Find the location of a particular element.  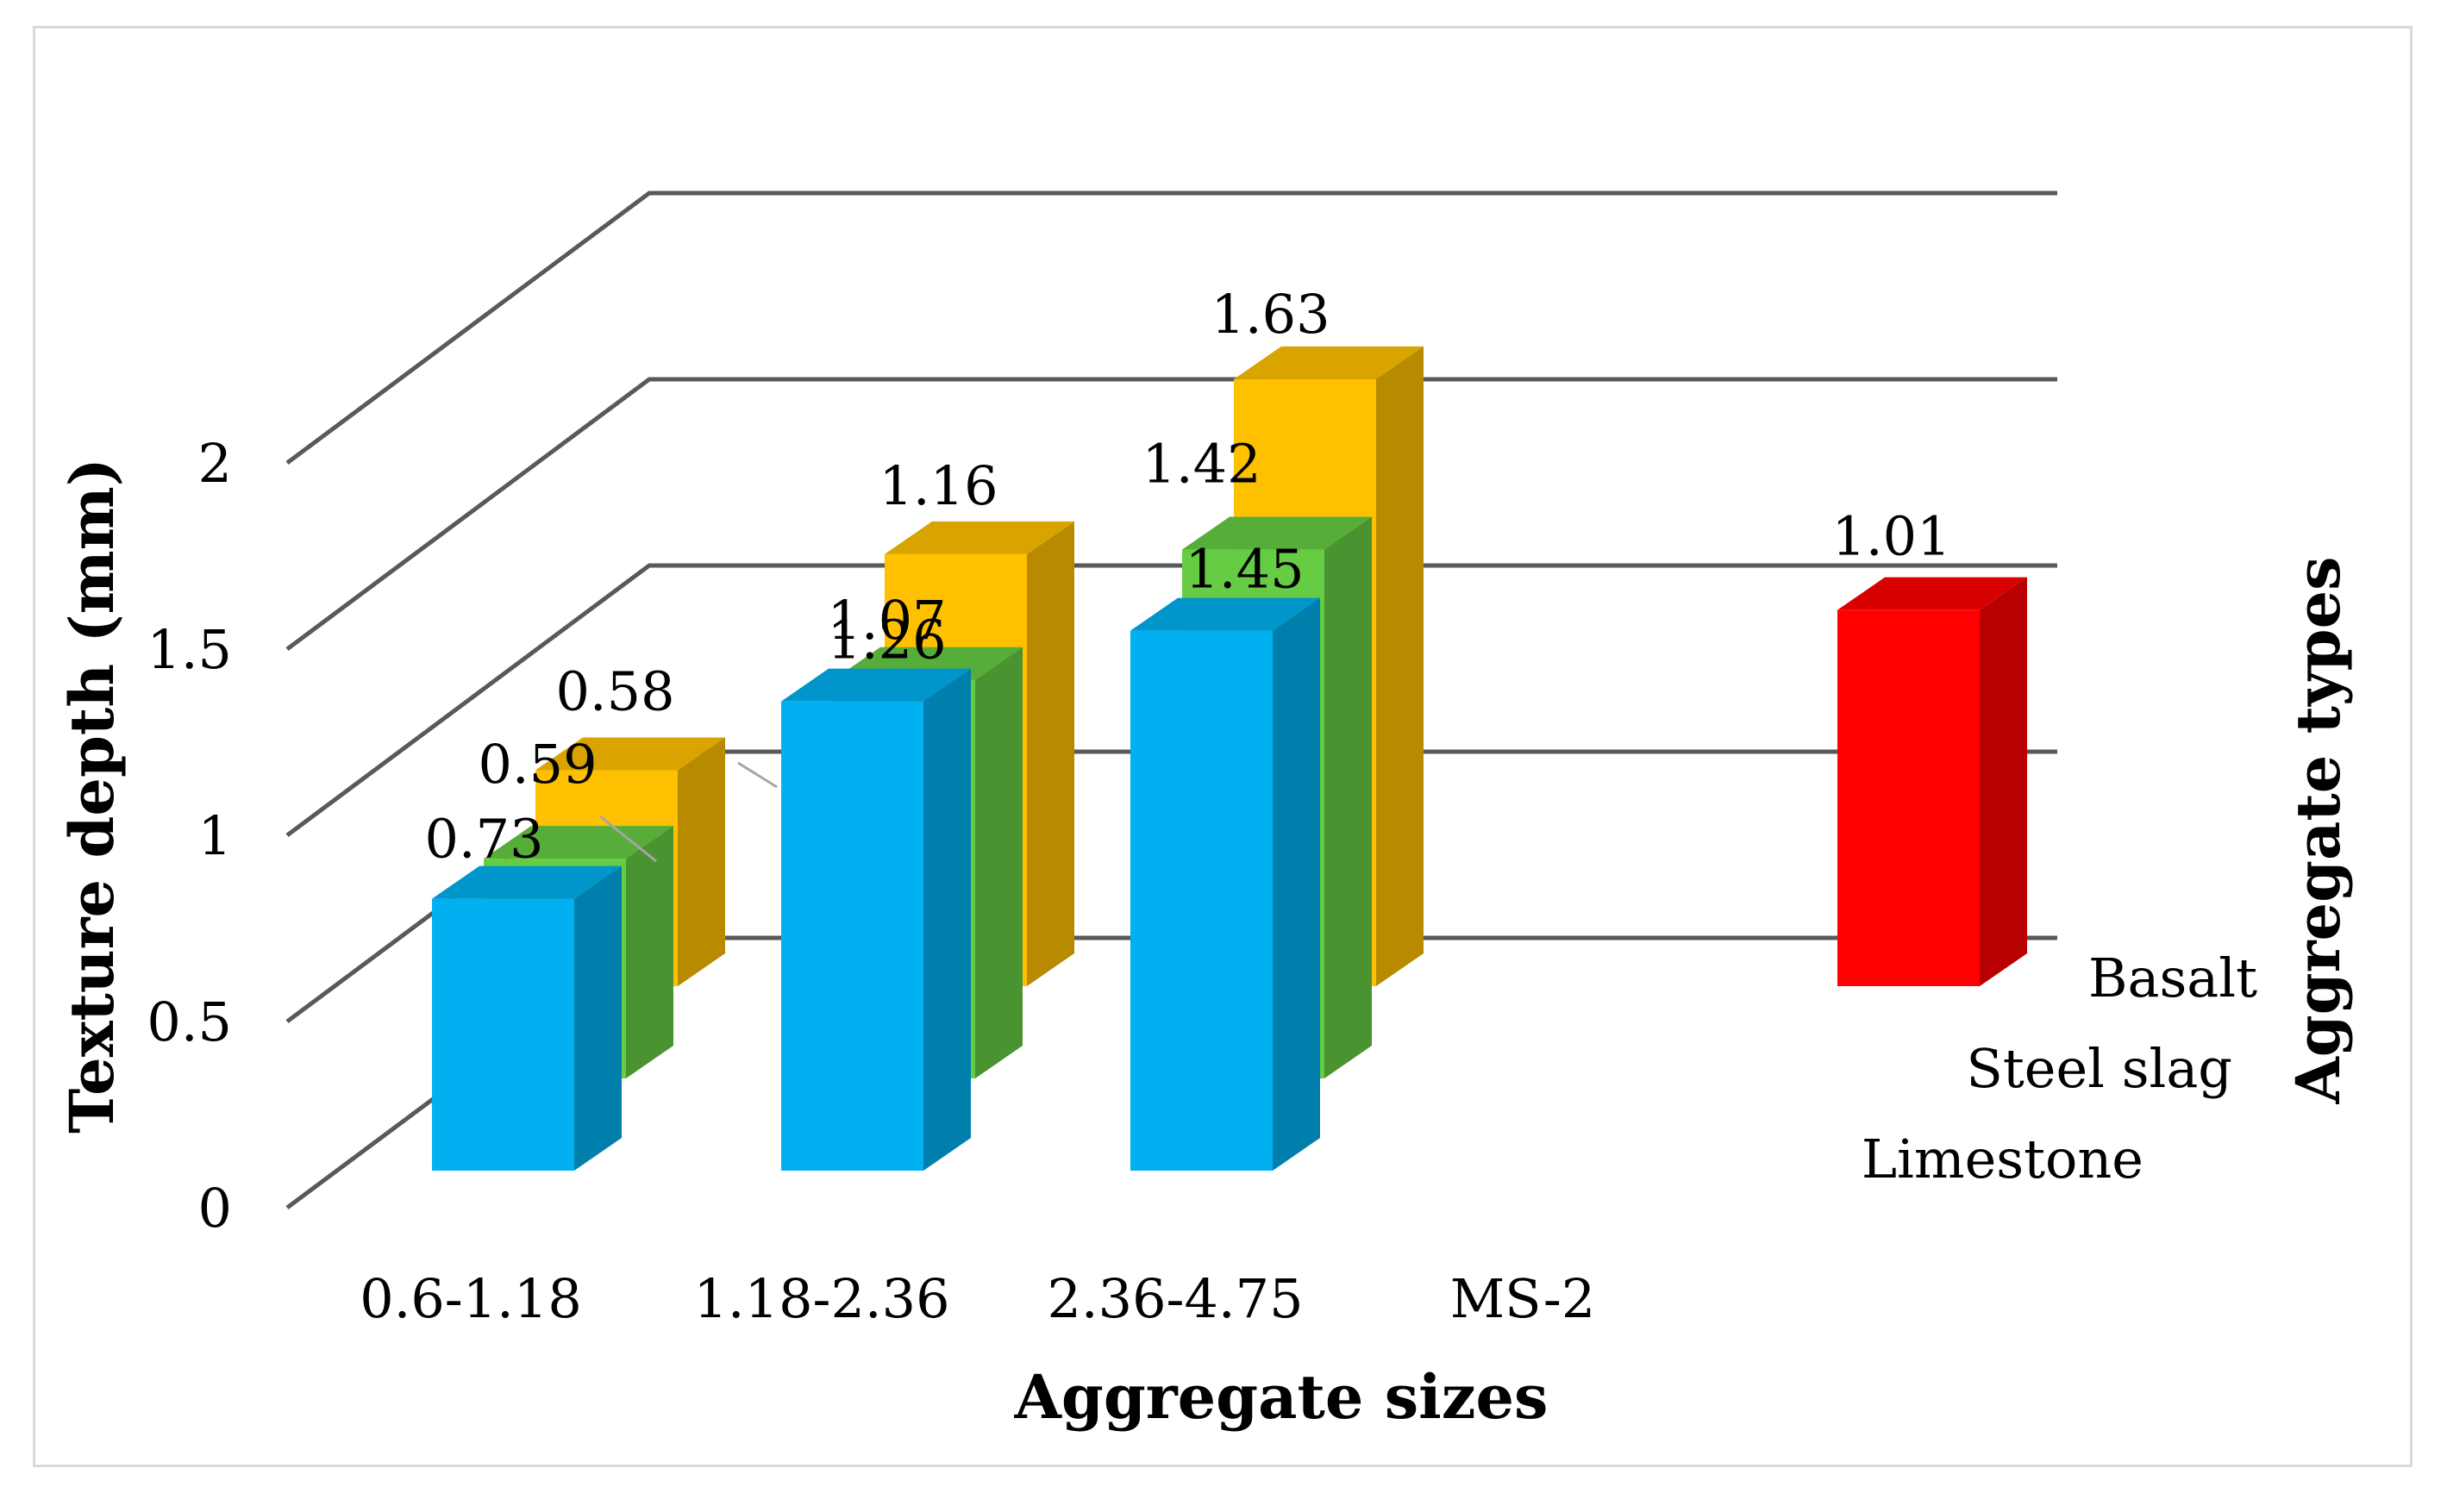

data-label: 1.42 is located at coordinates (1201, 464).